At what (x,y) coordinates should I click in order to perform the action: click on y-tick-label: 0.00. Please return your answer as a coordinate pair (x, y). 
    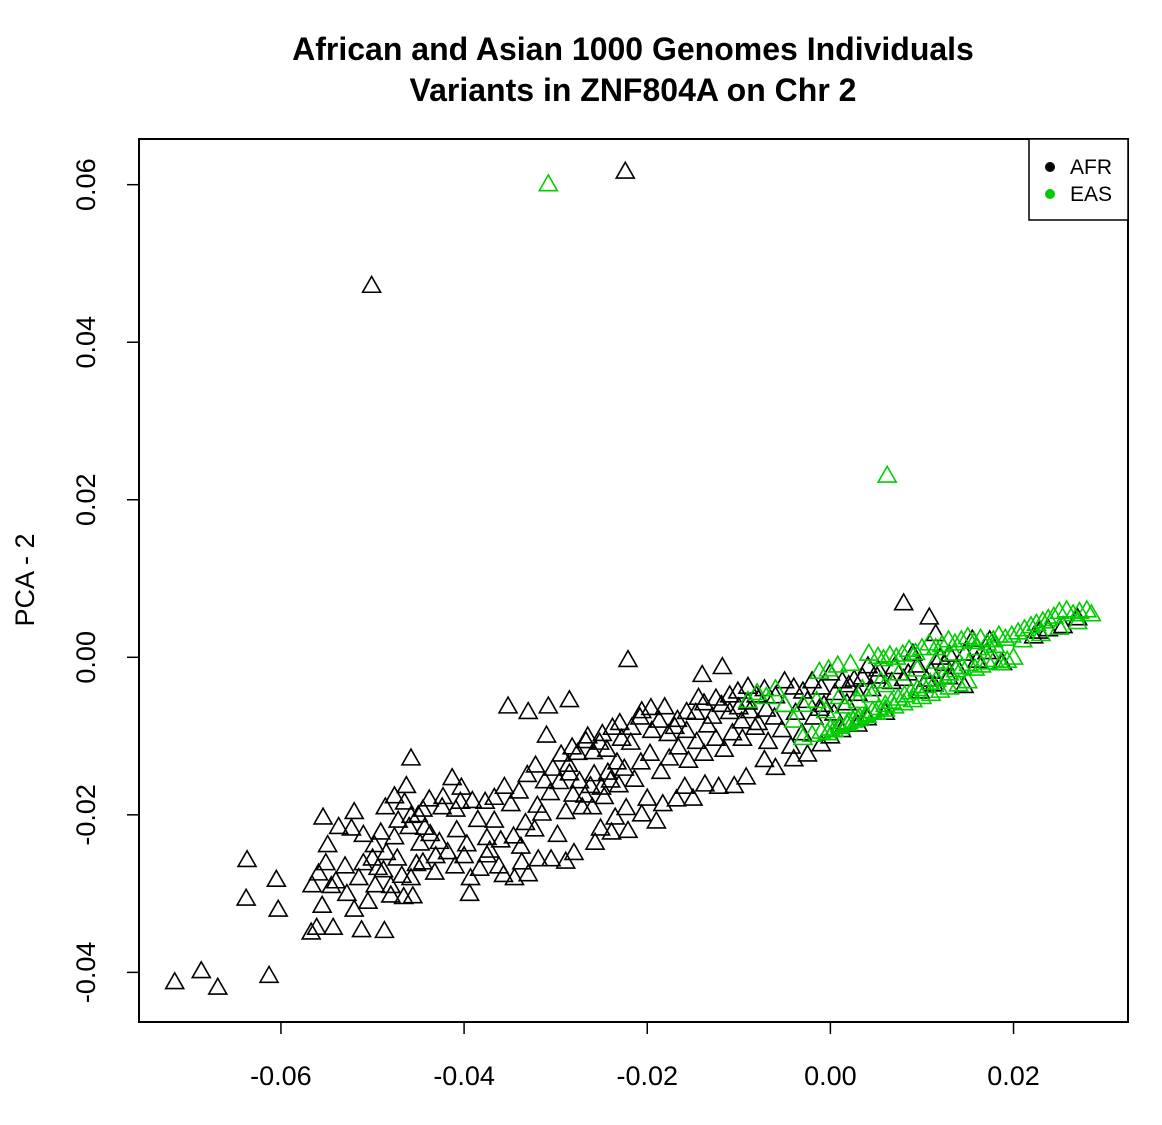
    Looking at the image, I should click on (86, 657).